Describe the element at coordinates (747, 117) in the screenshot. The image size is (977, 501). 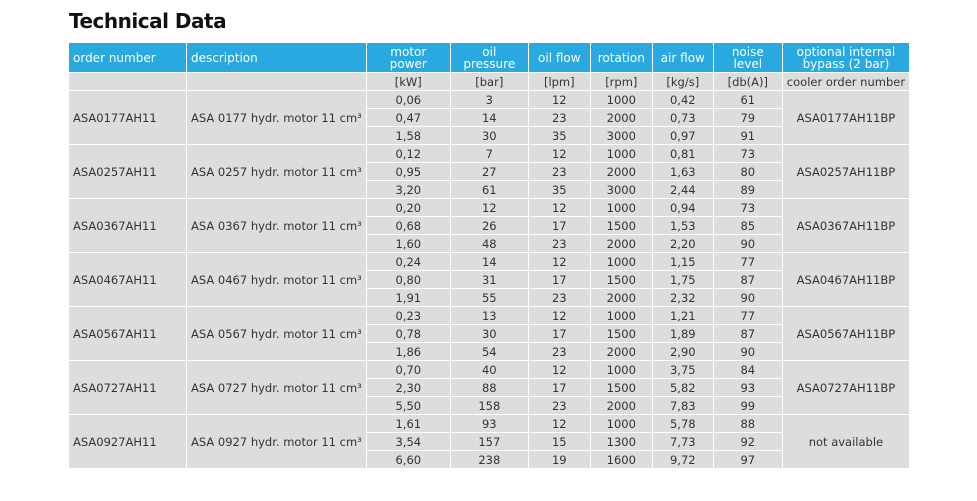
I see `value-cell: 79` at that location.